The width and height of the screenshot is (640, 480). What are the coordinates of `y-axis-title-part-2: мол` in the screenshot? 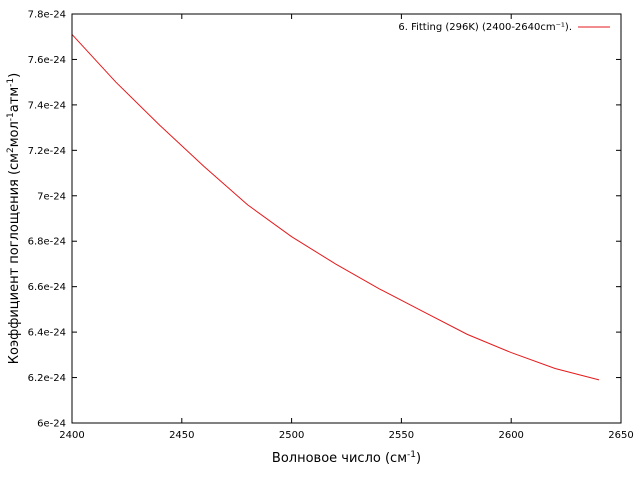 It's located at (14, 134).